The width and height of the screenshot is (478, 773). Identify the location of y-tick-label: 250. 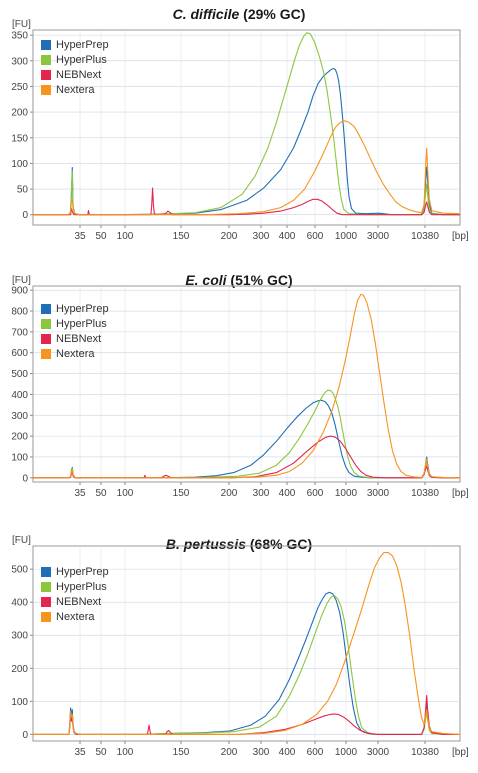
(19, 87).